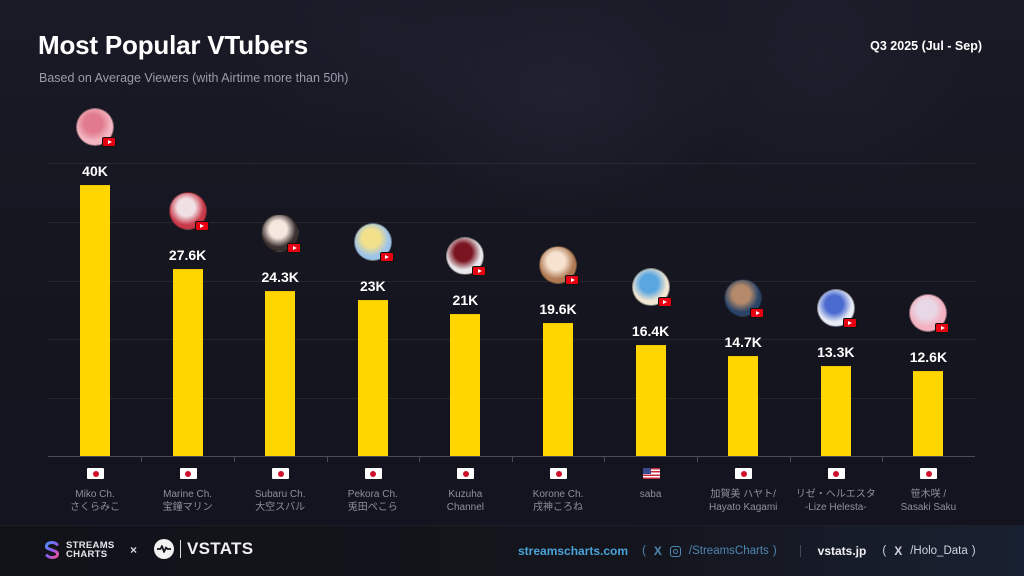  I want to click on vstats-link: vstats.jp, so click(842, 551).